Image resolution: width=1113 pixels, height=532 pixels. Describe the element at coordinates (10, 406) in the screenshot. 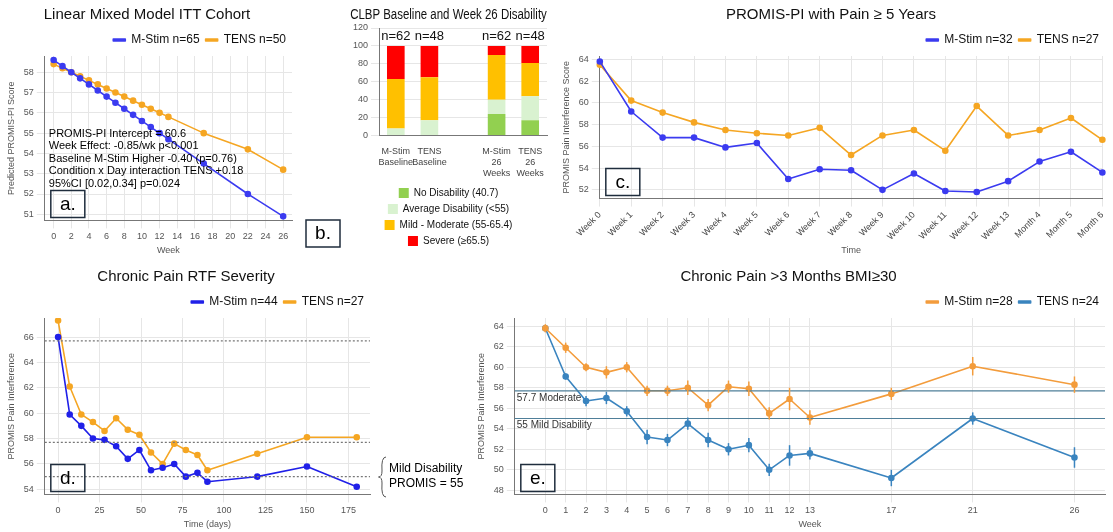

I see `y-axis-title: PROMIS Pain Interference` at that location.